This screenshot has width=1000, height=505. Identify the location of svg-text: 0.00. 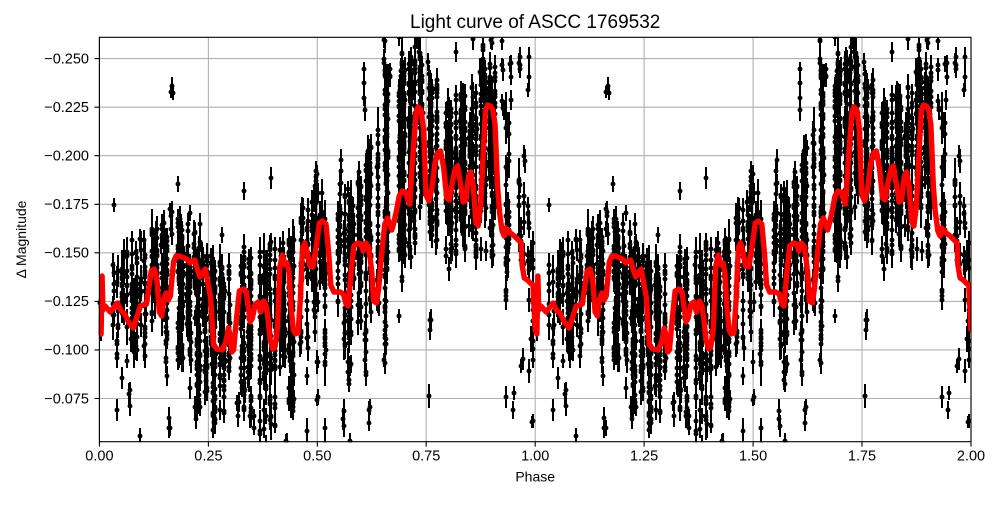
(99, 457).